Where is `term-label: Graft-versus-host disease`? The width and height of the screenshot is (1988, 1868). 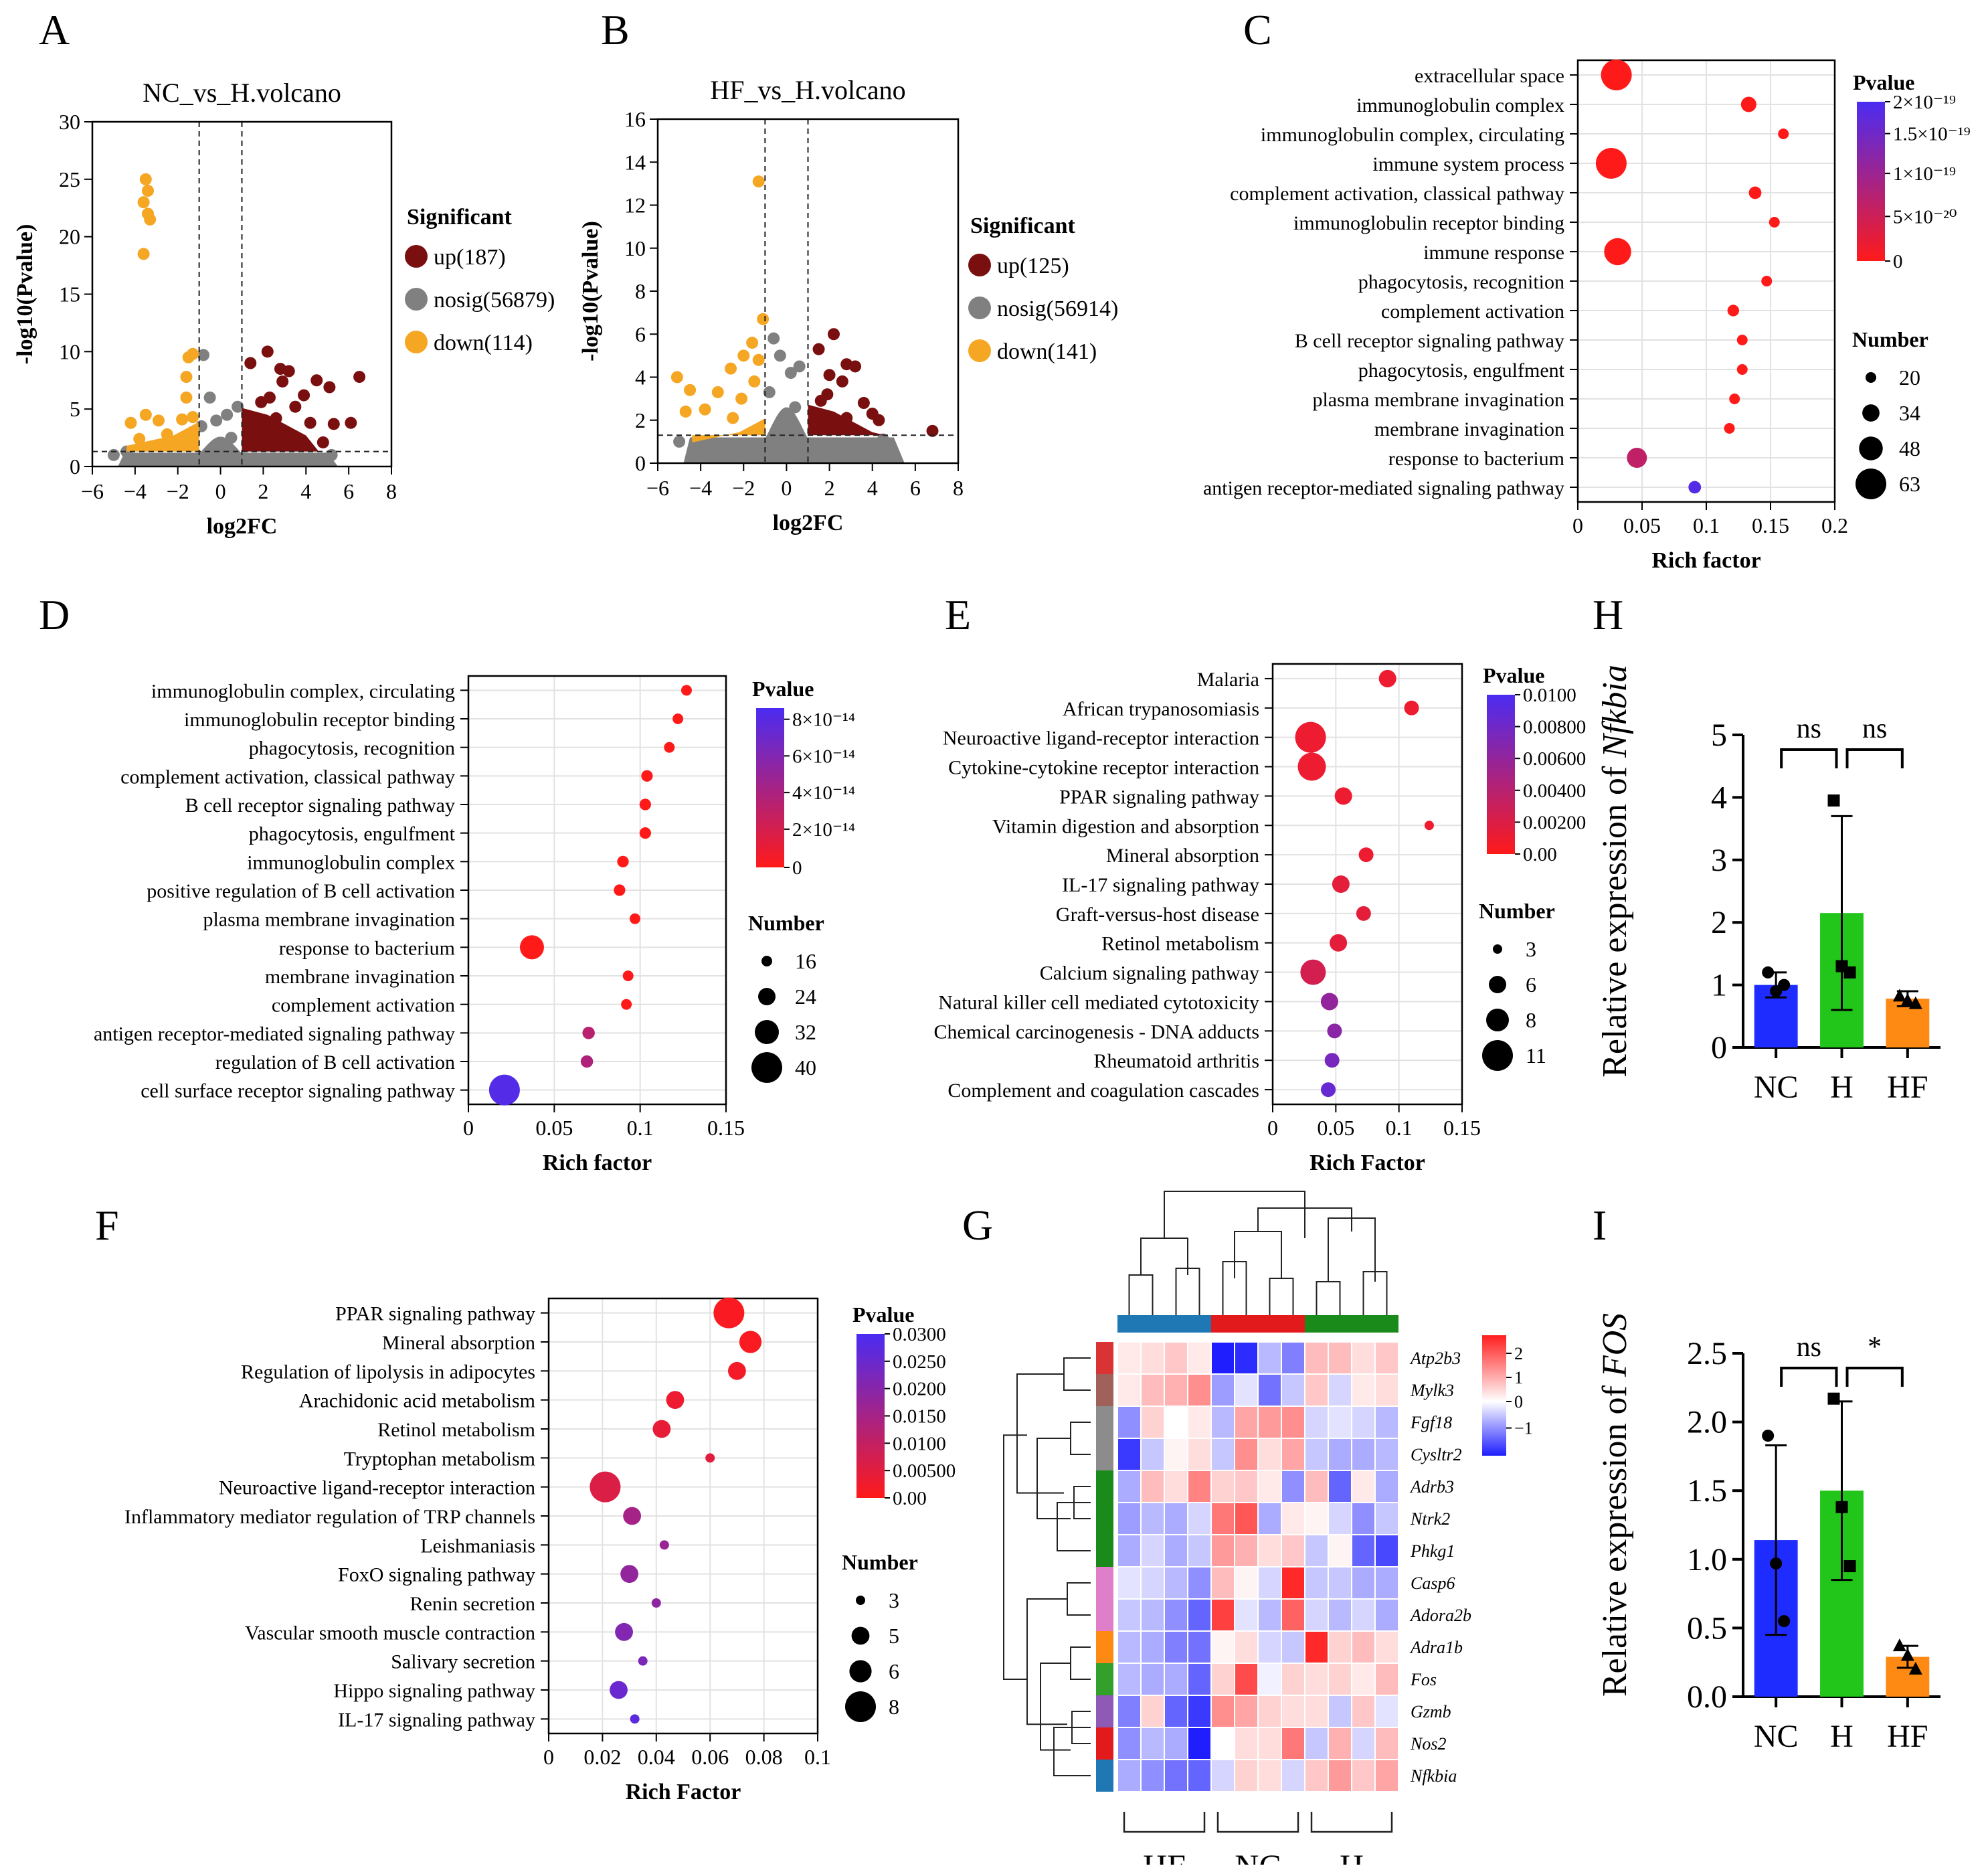 term-label: Graft-versus-host disease is located at coordinates (1157, 915).